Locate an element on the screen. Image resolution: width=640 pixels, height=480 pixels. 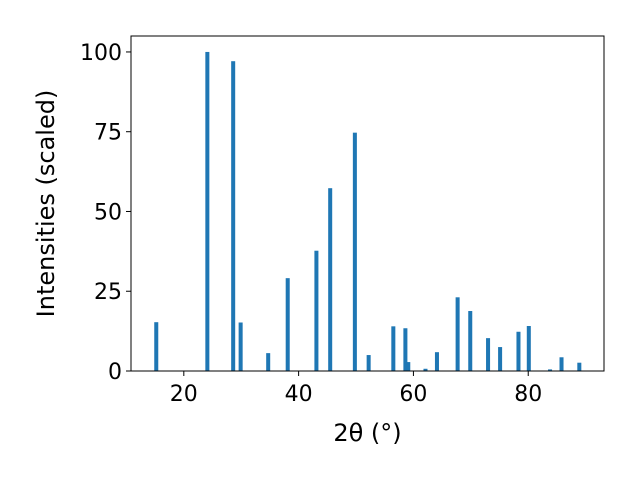
x-axis-label: 2θ (°) is located at coordinates (367, 433).